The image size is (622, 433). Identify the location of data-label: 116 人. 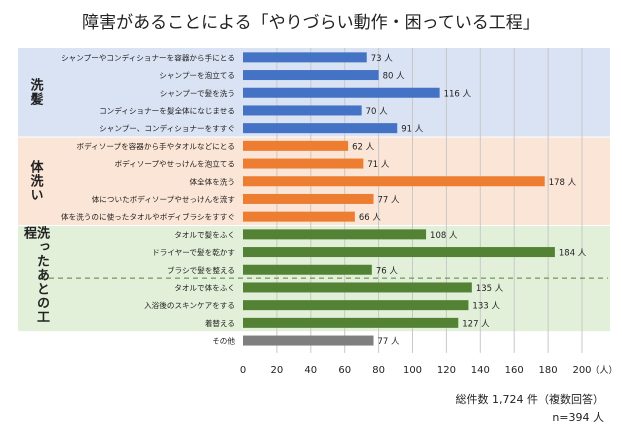
(458, 94).